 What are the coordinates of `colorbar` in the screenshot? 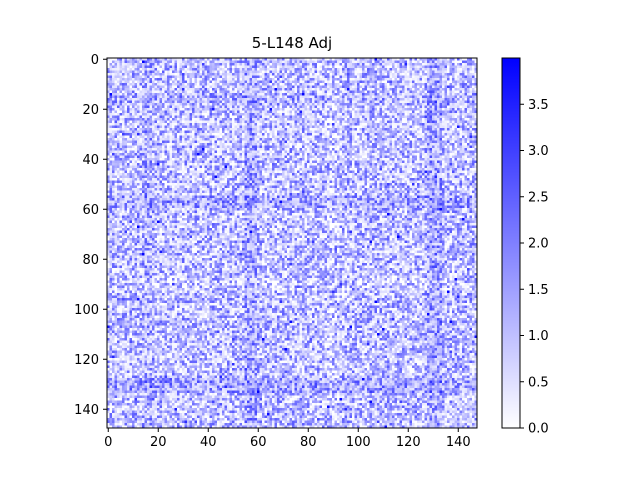 It's located at (511, 243).